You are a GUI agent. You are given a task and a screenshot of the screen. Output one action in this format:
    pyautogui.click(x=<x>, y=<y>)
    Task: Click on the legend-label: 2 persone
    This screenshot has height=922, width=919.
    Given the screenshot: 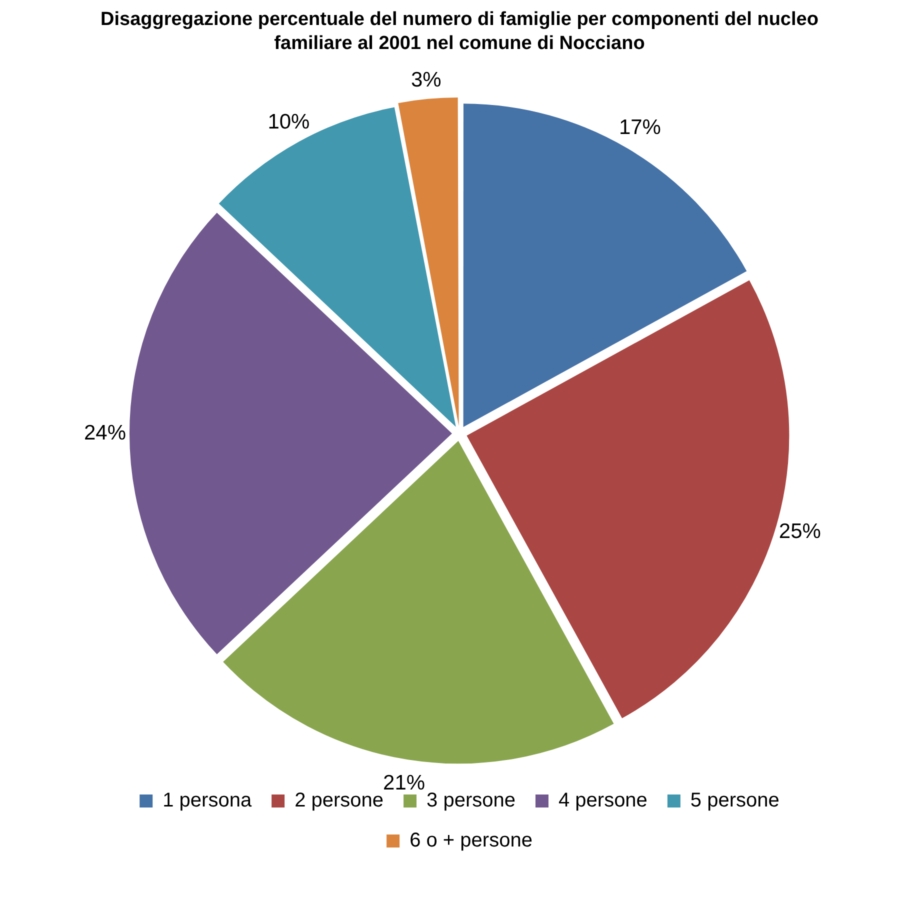 What is the action you would take?
    pyautogui.click(x=339, y=801)
    